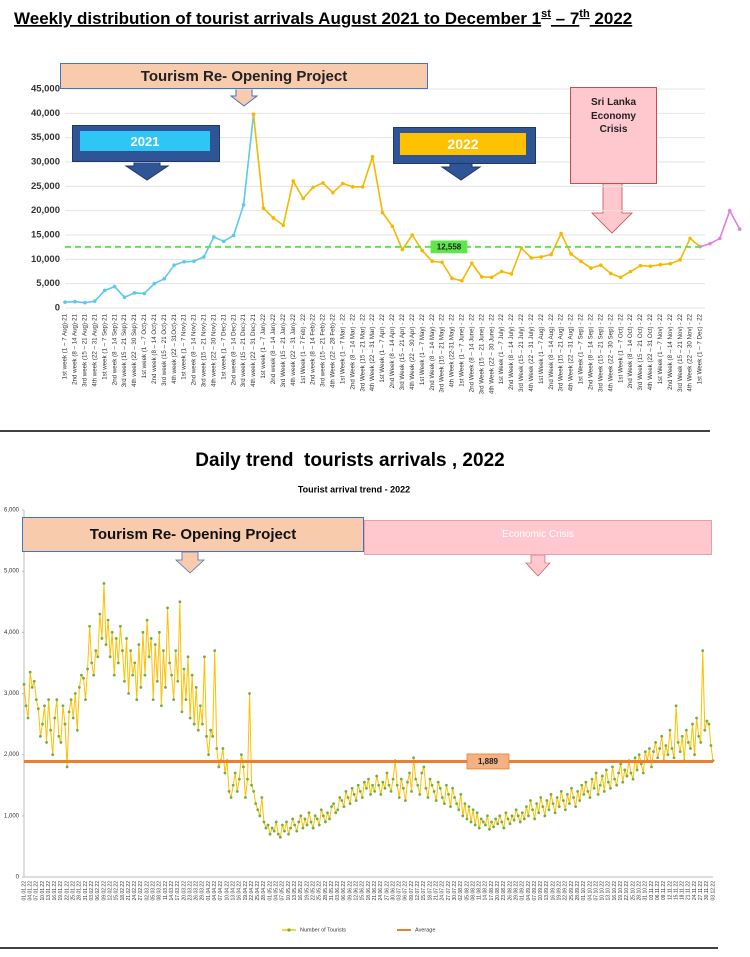  I want to click on x-tick-label: 01.04.22, so click(209, 891).